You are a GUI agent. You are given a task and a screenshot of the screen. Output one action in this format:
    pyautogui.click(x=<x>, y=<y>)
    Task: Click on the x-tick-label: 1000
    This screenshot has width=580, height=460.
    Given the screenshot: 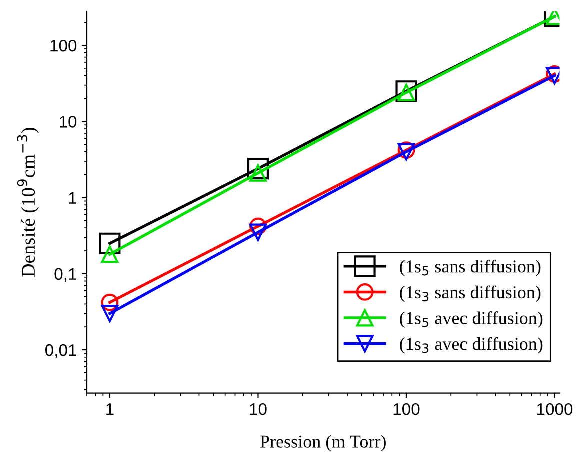 What is the action you would take?
    pyautogui.click(x=555, y=409)
    